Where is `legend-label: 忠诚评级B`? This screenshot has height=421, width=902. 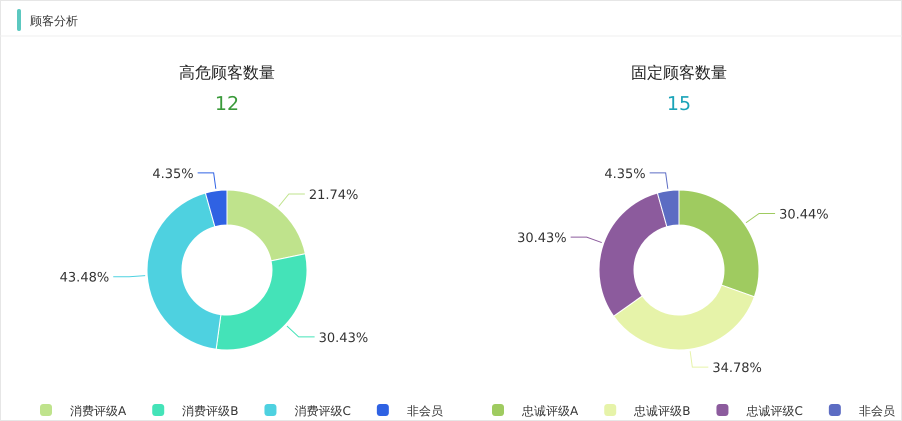 legend-label: 忠诚评级B is located at coordinates (661, 411).